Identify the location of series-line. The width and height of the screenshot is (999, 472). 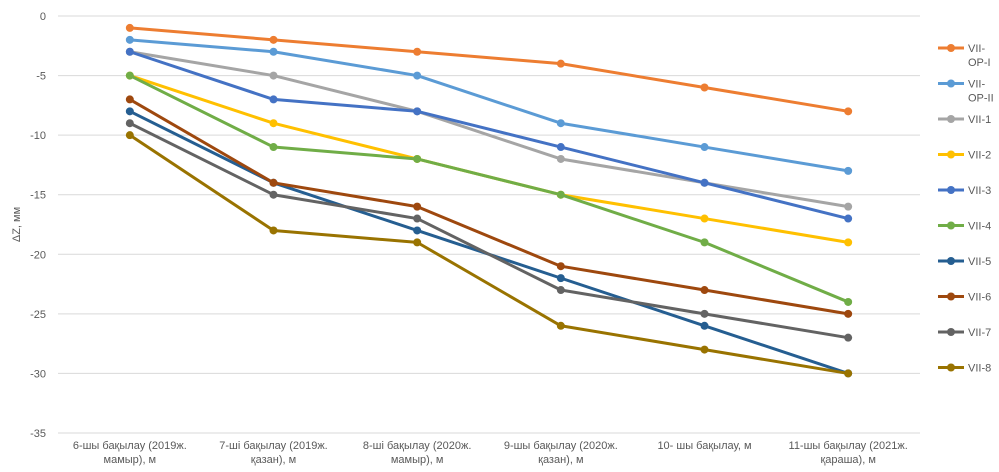
(489, 69).